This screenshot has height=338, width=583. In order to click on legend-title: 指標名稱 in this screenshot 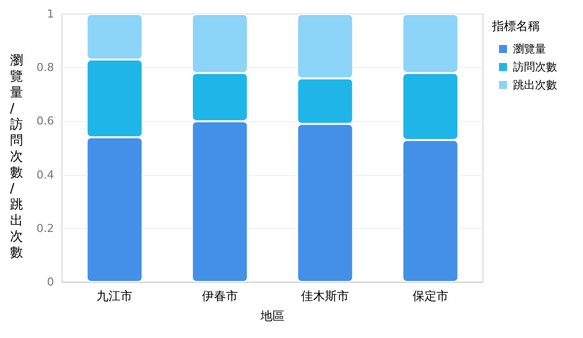, I will do `click(515, 26)`.